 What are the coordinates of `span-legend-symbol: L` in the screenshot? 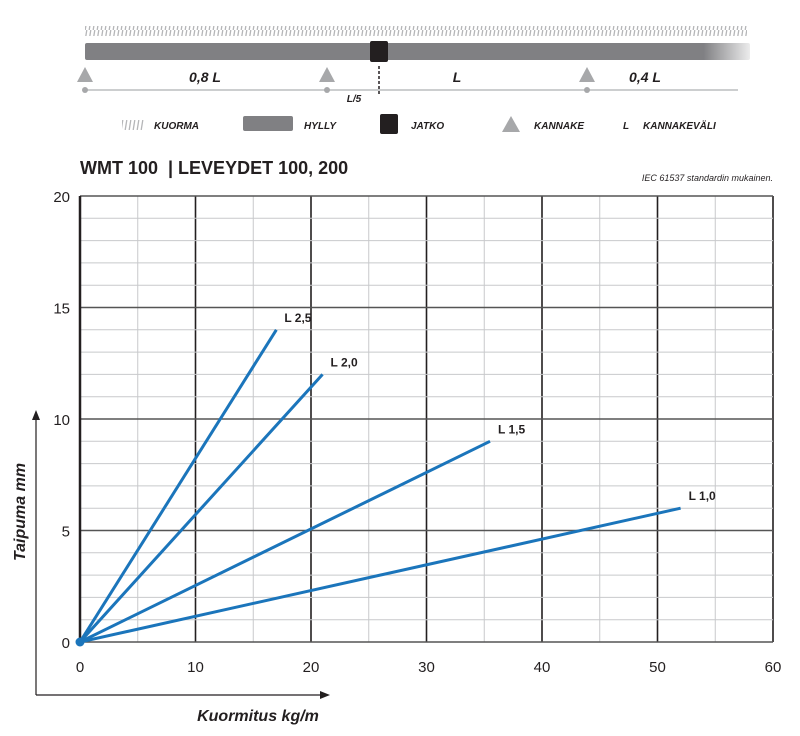 It's located at (626, 126).